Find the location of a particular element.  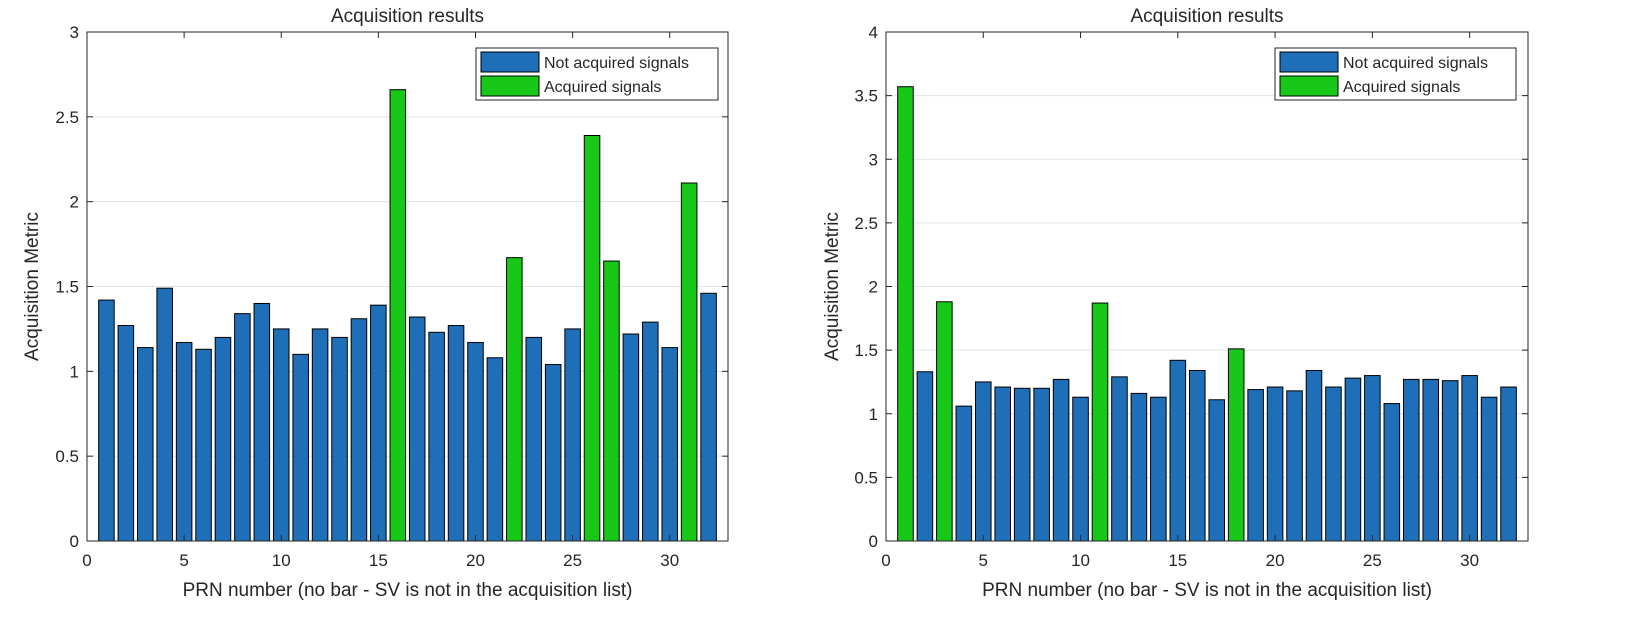

ytick-label-7: 3.5 is located at coordinates (866, 96).